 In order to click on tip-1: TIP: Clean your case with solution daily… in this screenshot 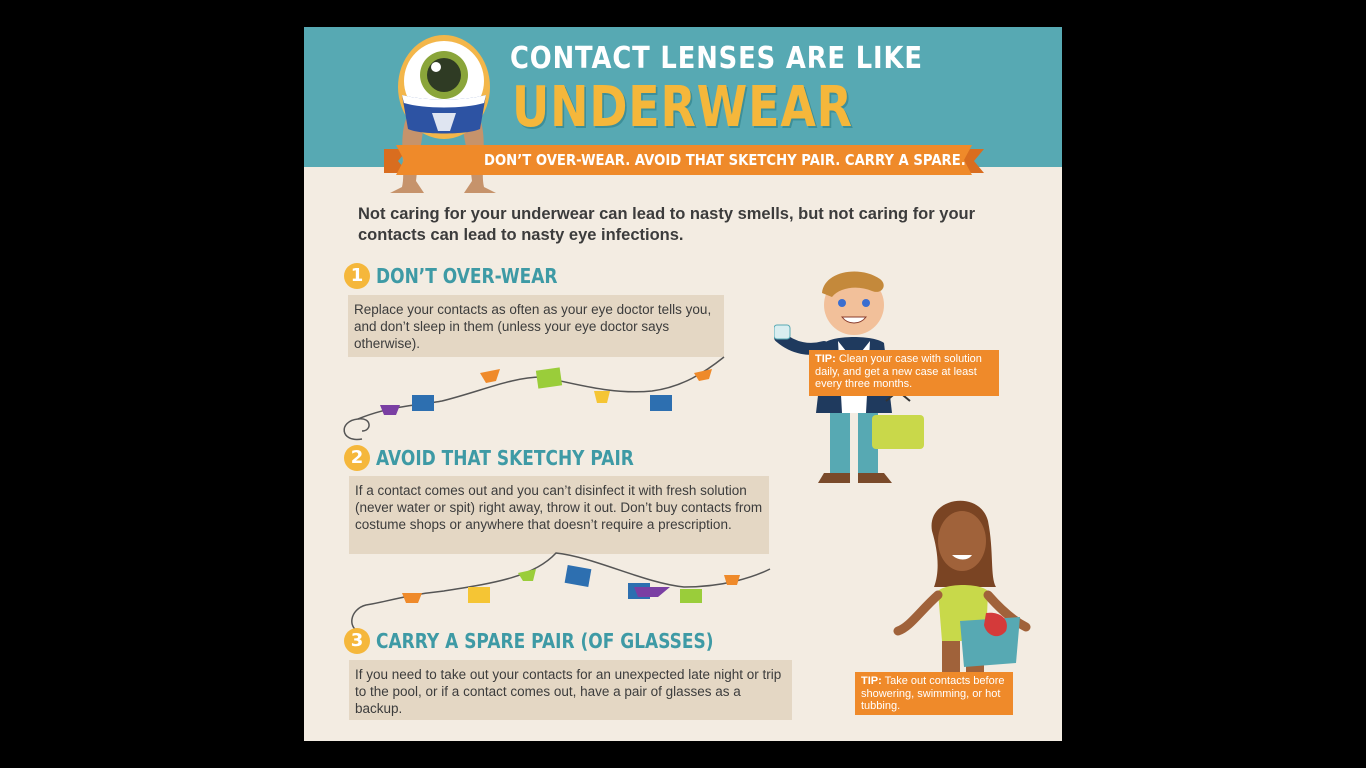, I will do `click(904, 373)`.